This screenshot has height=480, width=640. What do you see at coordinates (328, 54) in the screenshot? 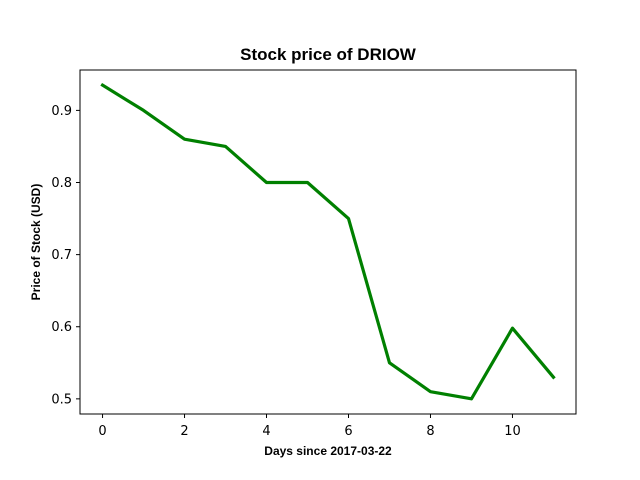
I see `chart-title: Stock price of DRIOW` at bounding box center [328, 54].